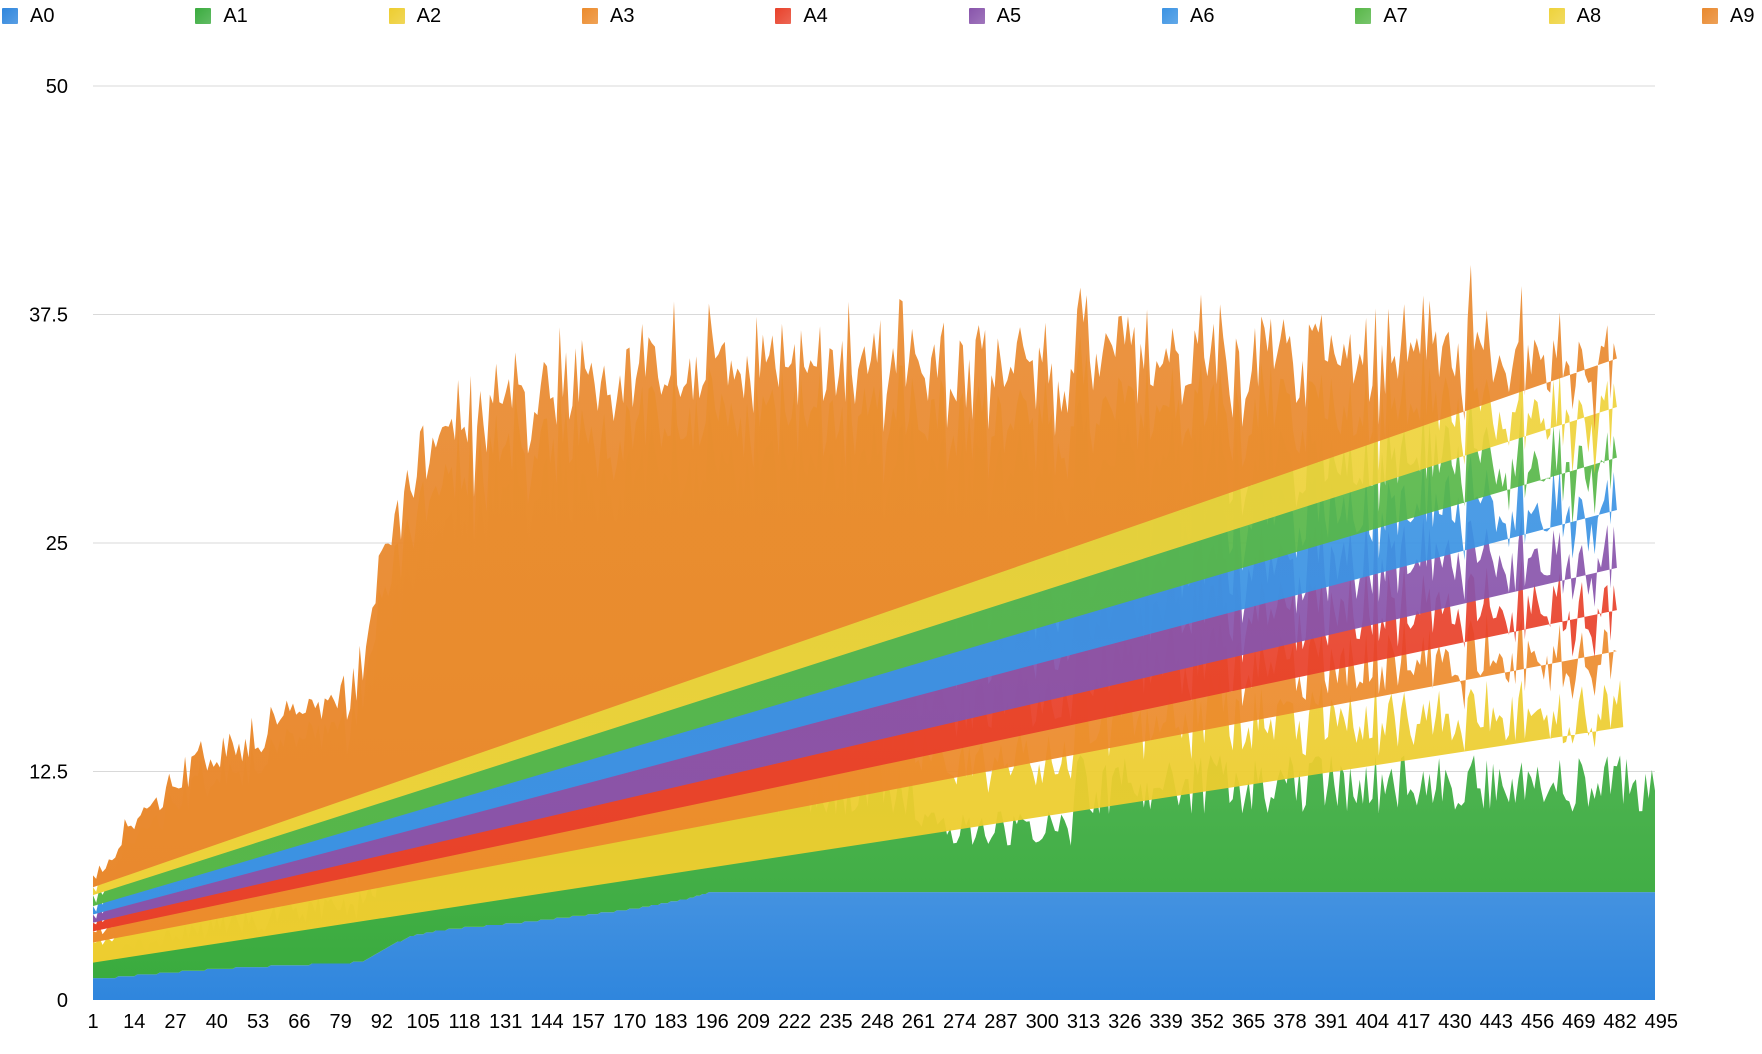  Describe the element at coordinates (1202, 16) in the screenshot. I see `legend-label: A6` at that location.